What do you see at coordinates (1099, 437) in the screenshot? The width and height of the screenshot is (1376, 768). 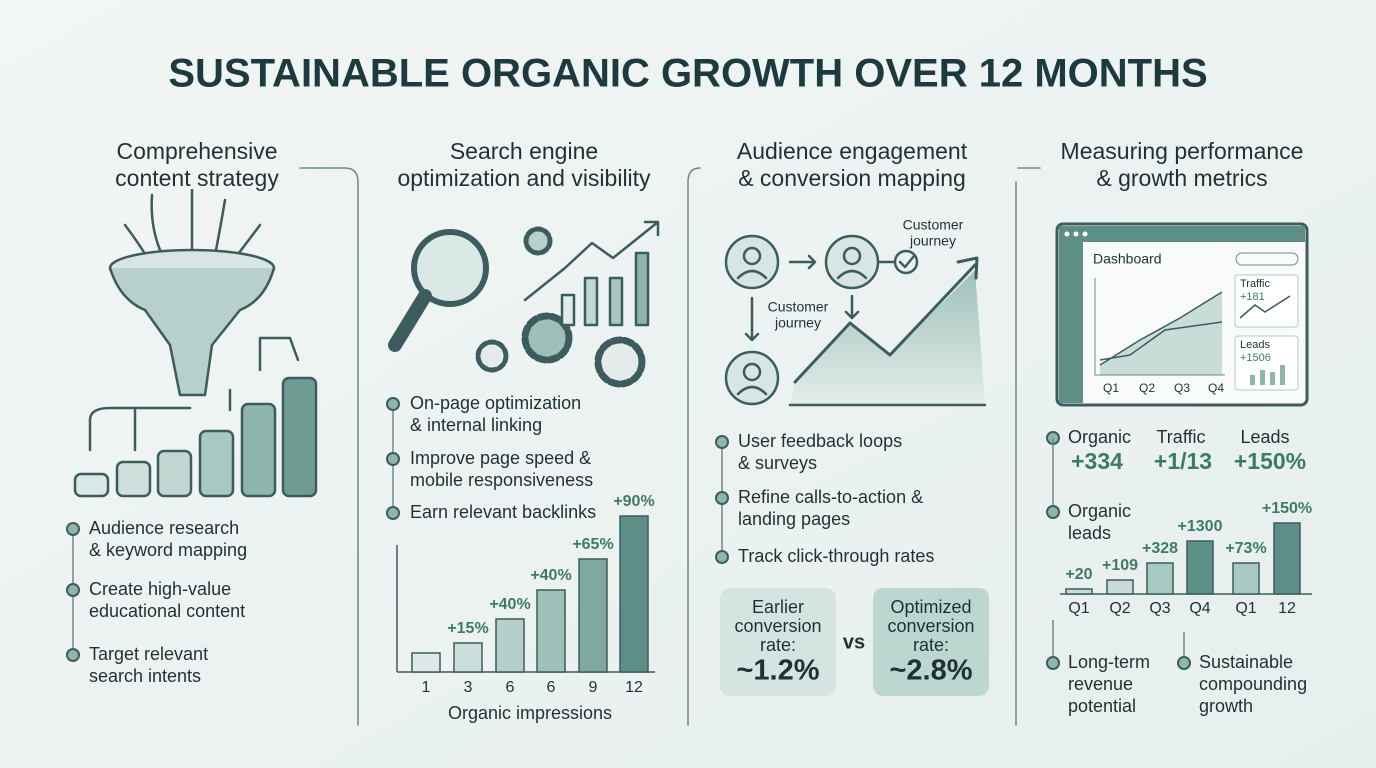 I see `metric-label: Organic` at bounding box center [1099, 437].